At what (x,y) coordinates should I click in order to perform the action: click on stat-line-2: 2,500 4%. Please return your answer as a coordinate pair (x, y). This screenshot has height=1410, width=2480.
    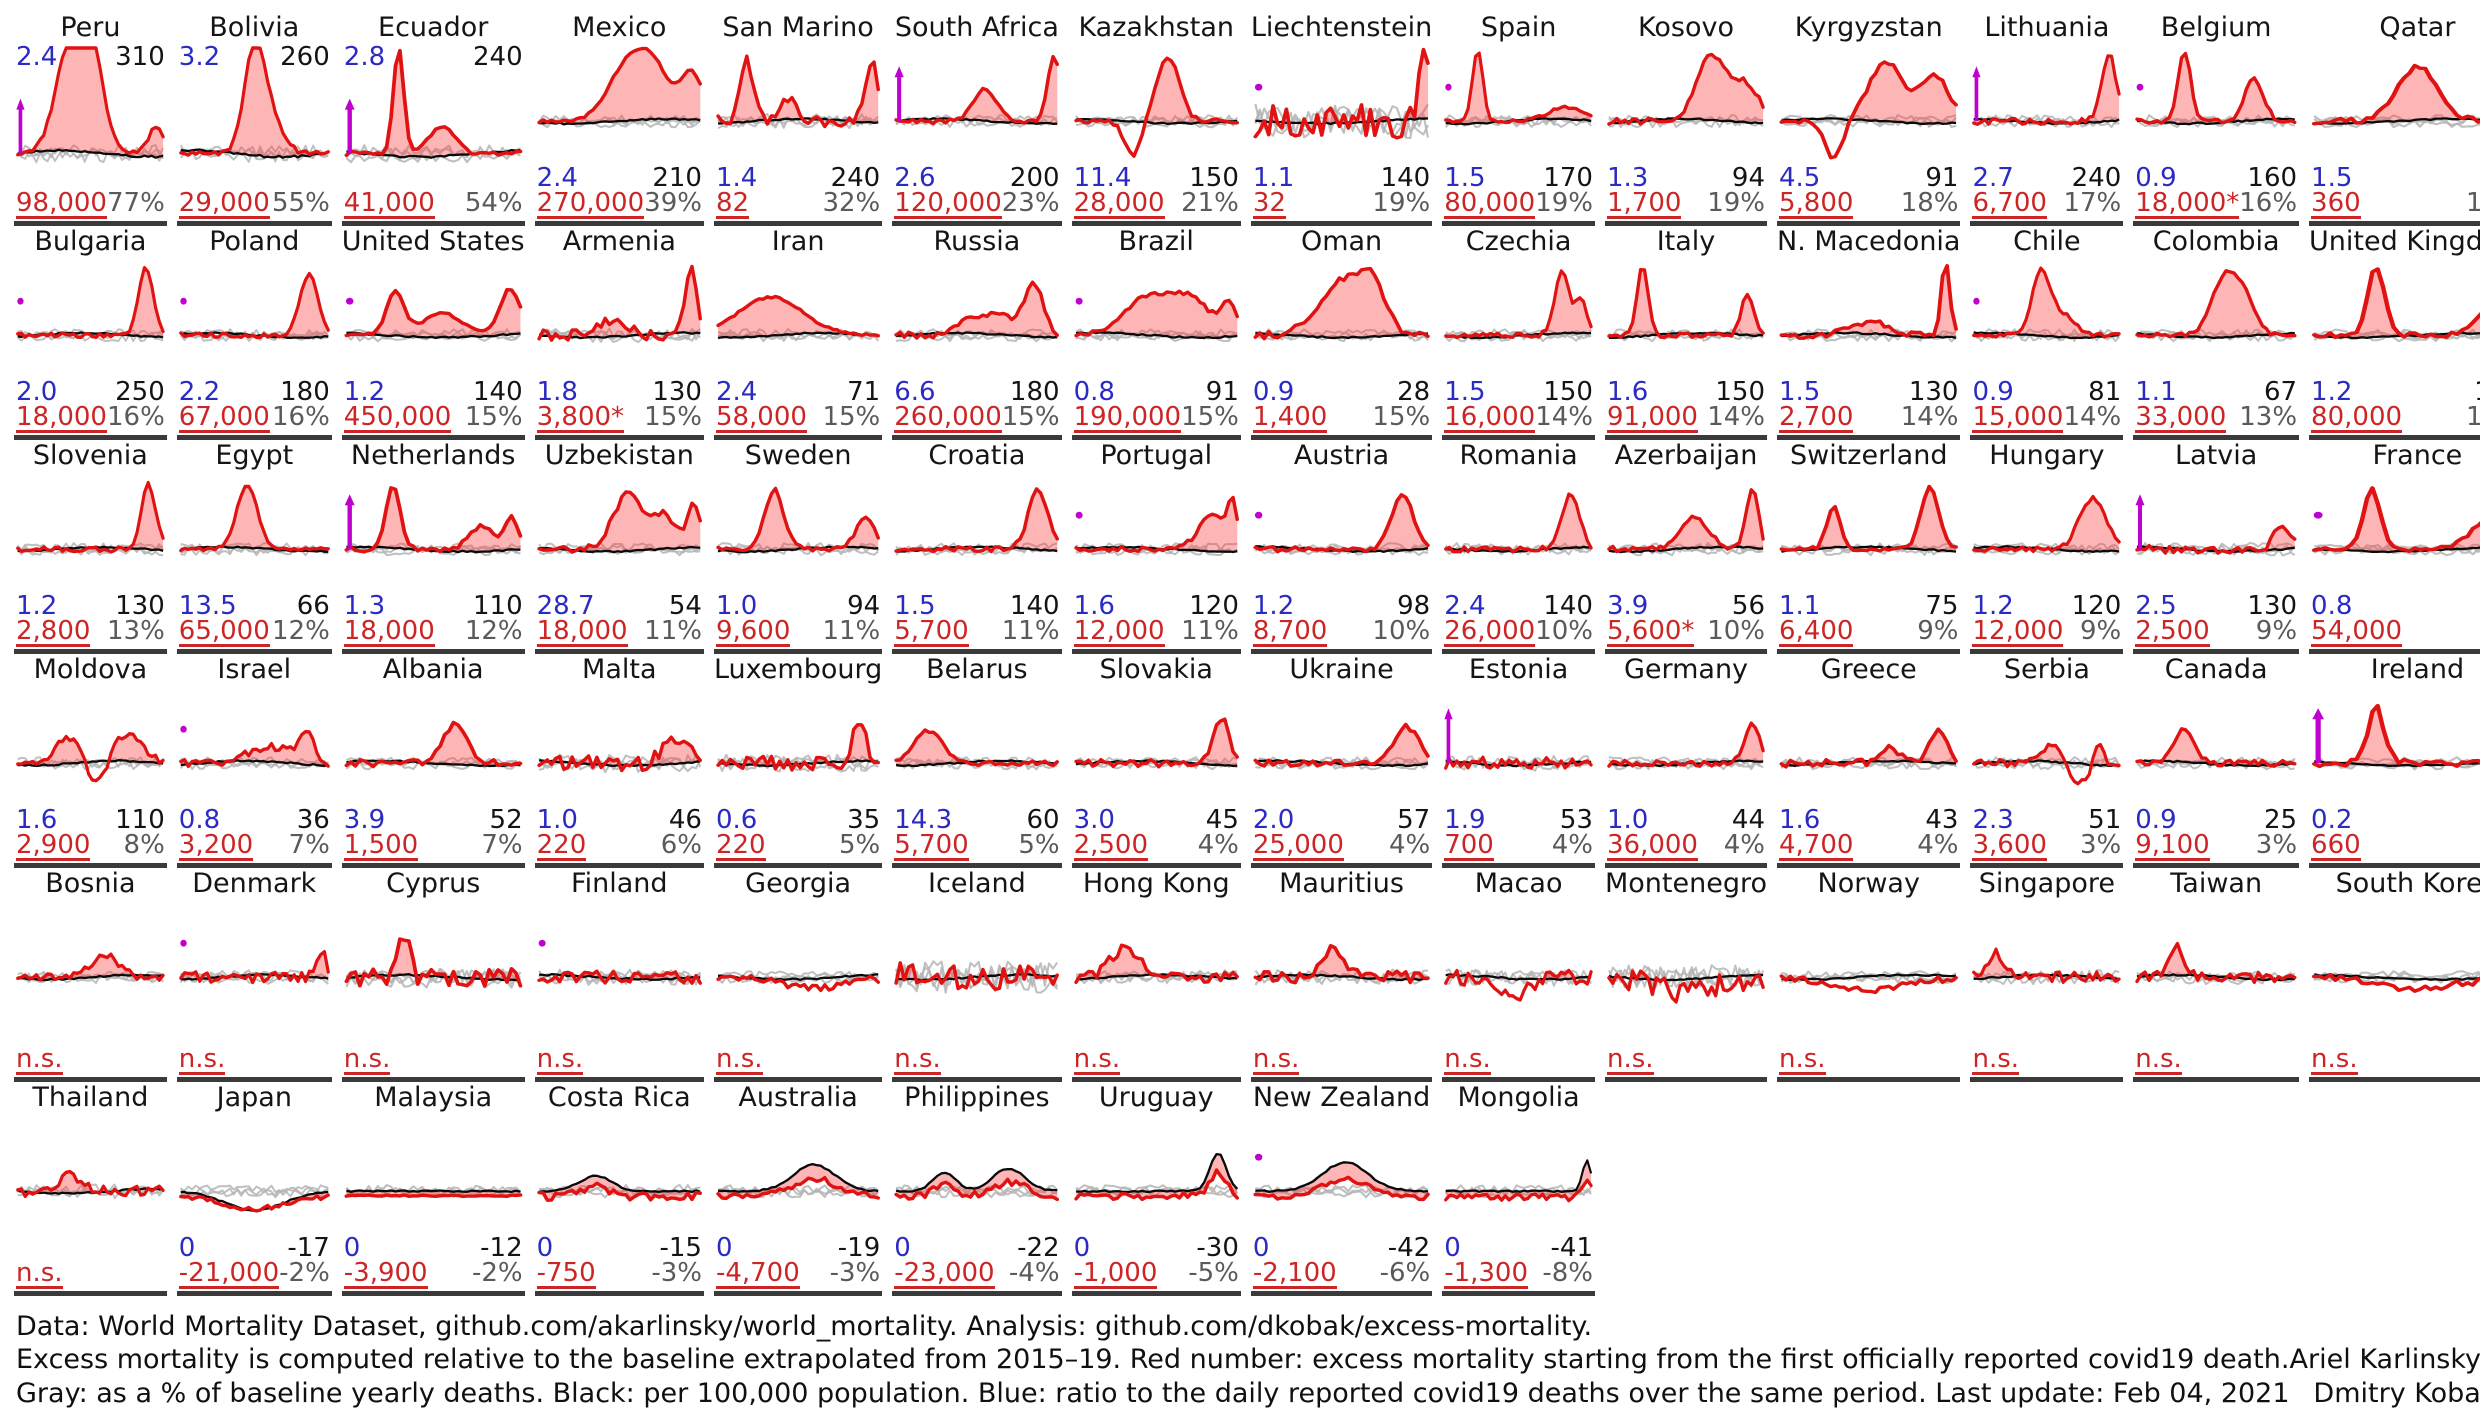
    Looking at the image, I should click on (1156, 846).